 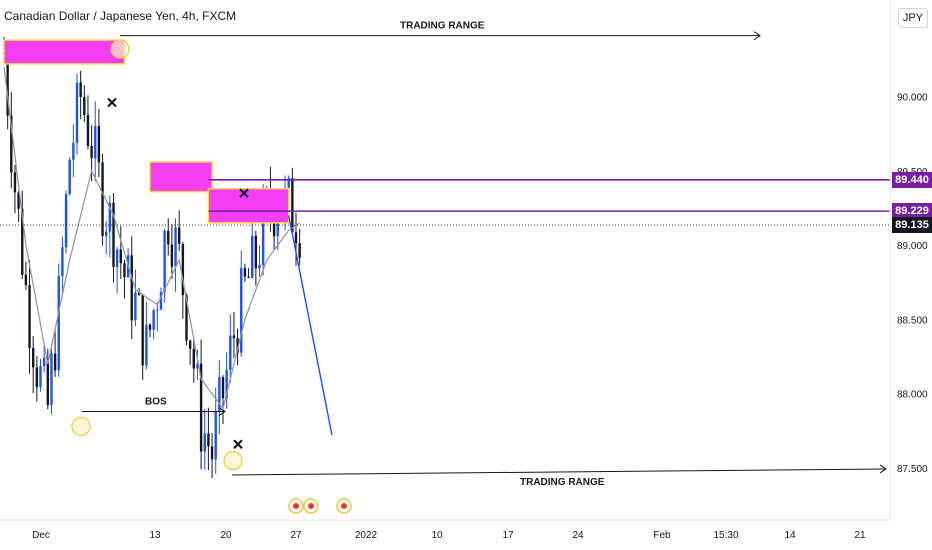 What do you see at coordinates (912, 98) in the screenshot?
I see `y-tick-label: 90.000` at bounding box center [912, 98].